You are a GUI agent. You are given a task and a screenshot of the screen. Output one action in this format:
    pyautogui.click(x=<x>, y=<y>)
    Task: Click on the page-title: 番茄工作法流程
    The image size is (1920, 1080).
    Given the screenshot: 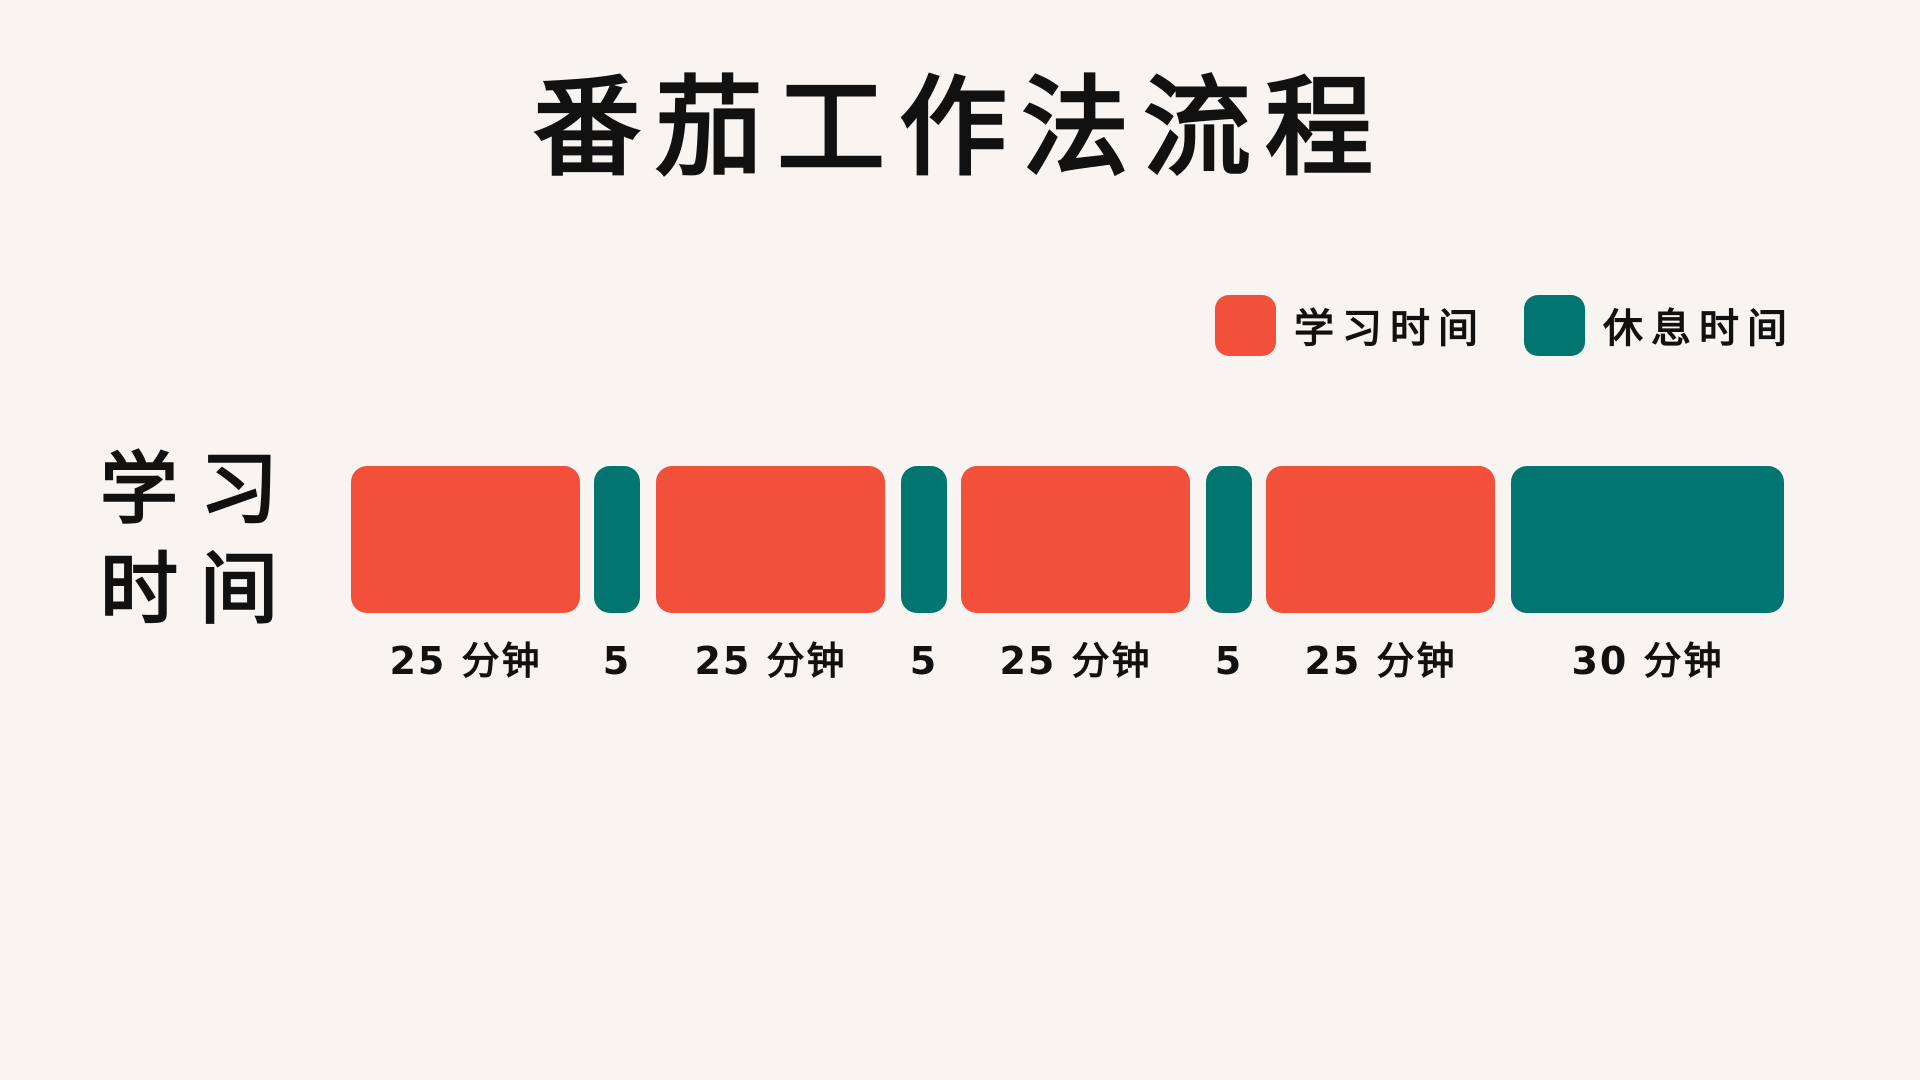 What is the action you would take?
    pyautogui.click(x=959, y=128)
    